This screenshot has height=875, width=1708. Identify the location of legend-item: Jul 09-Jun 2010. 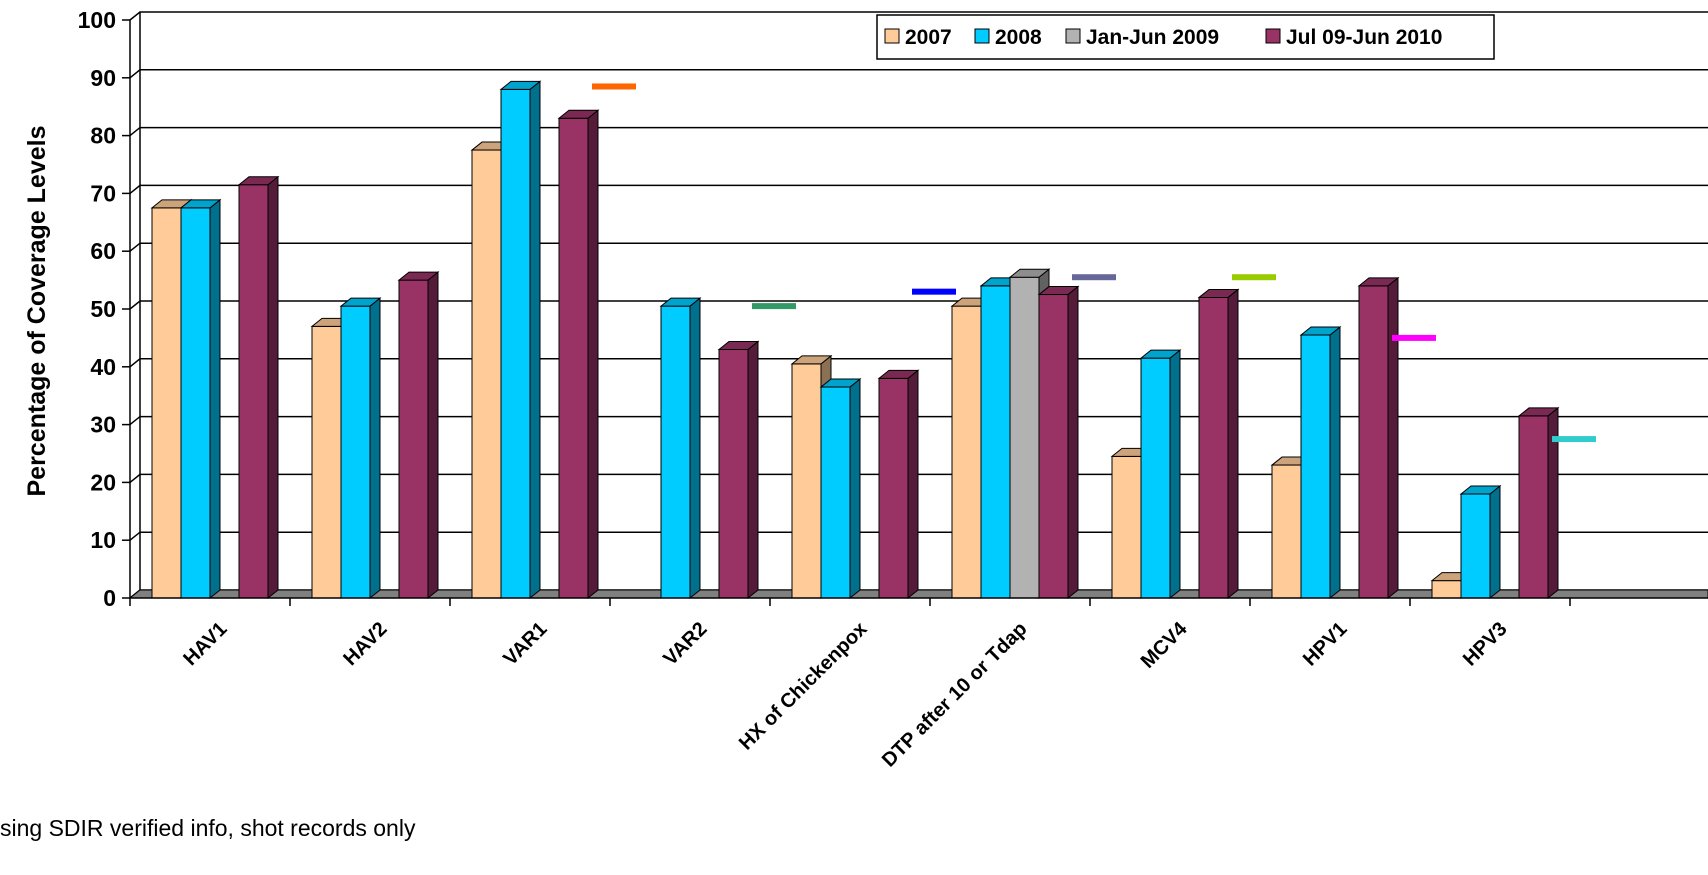
(1353, 37).